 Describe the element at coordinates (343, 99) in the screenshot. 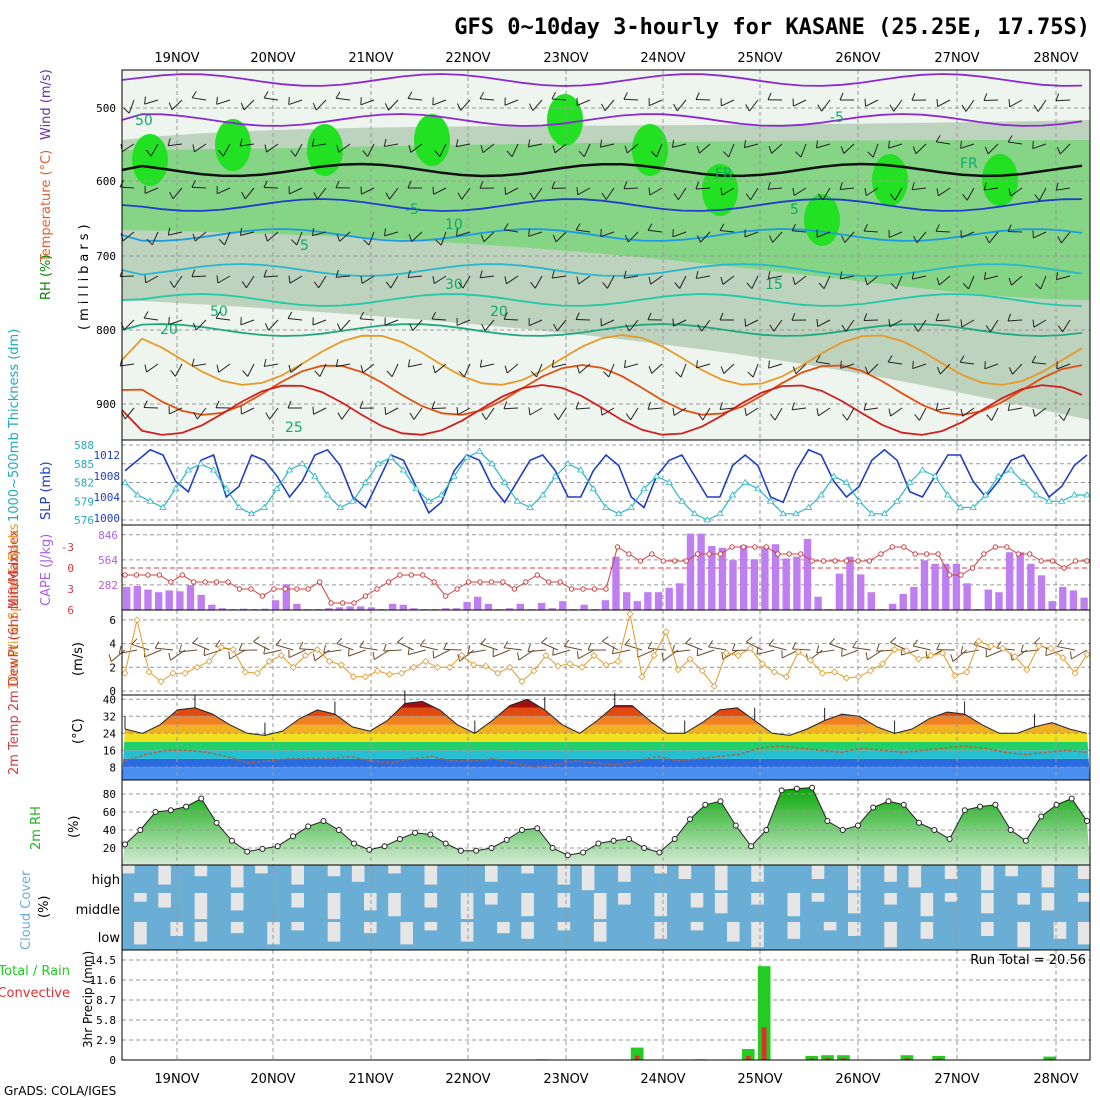

I see `upper-barb-0-9-shaft` at that location.